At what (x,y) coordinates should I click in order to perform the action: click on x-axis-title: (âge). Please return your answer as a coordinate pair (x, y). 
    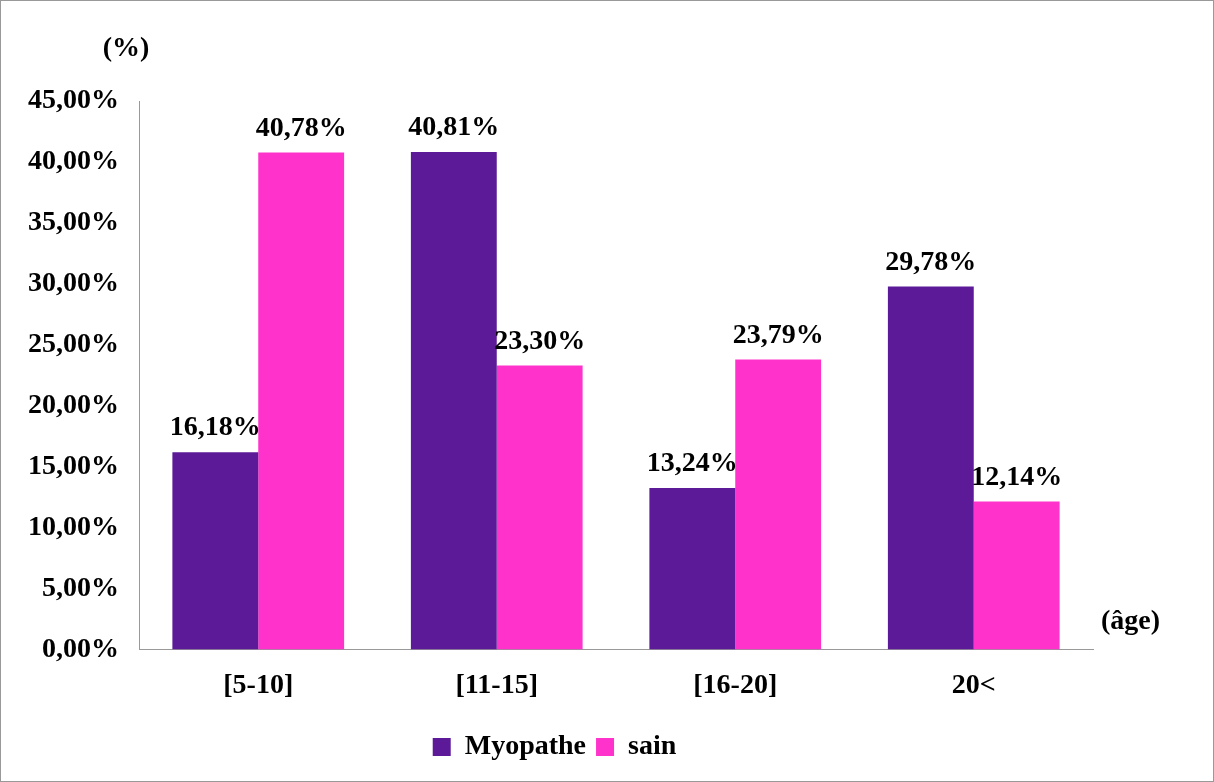
    Looking at the image, I should click on (1131, 619).